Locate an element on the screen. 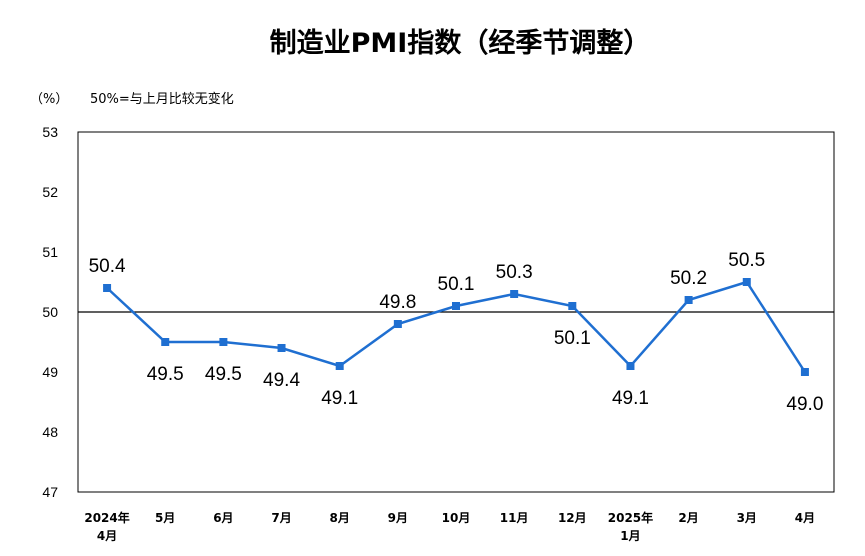 This screenshot has width=865, height=556. x-tick-label: 10月 is located at coordinates (456, 518).